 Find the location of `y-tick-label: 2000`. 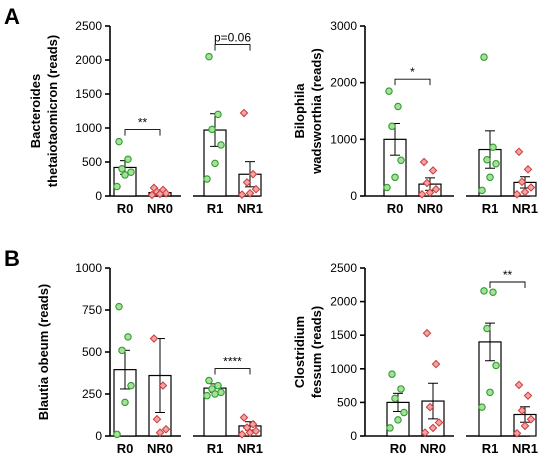

y-tick-label: 2000 is located at coordinates (343, 302).